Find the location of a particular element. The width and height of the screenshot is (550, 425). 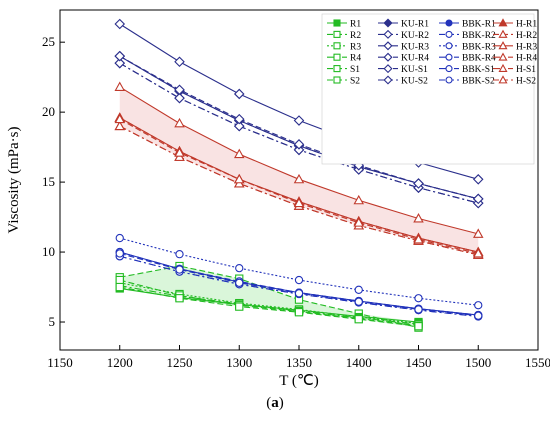

legend-label-bbk-r4: BBK-R4 is located at coordinates (479, 59).